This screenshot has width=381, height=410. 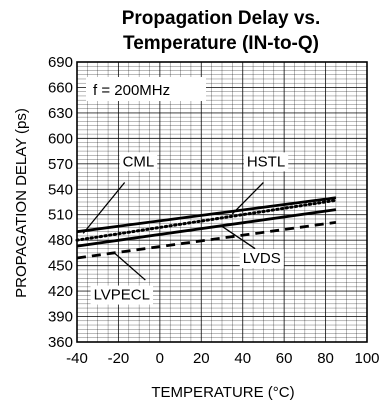 What do you see at coordinates (325, 358) in the screenshot?
I see `x-tick-label: 80` at bounding box center [325, 358].